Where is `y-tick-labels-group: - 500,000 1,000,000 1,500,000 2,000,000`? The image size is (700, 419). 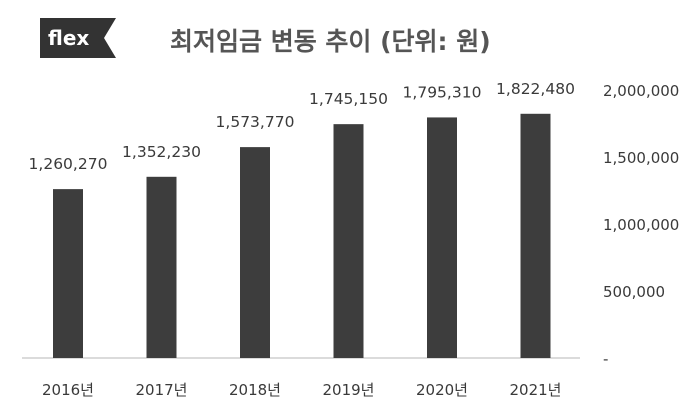
y-tick-labels-group: - 500,000 1,000,000 1,500,000 2,000,000 is located at coordinates (641, 225).